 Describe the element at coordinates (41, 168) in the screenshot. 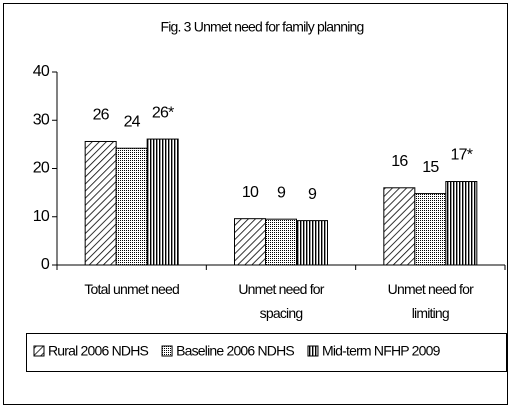

I see `y-tick-label: 20` at that location.